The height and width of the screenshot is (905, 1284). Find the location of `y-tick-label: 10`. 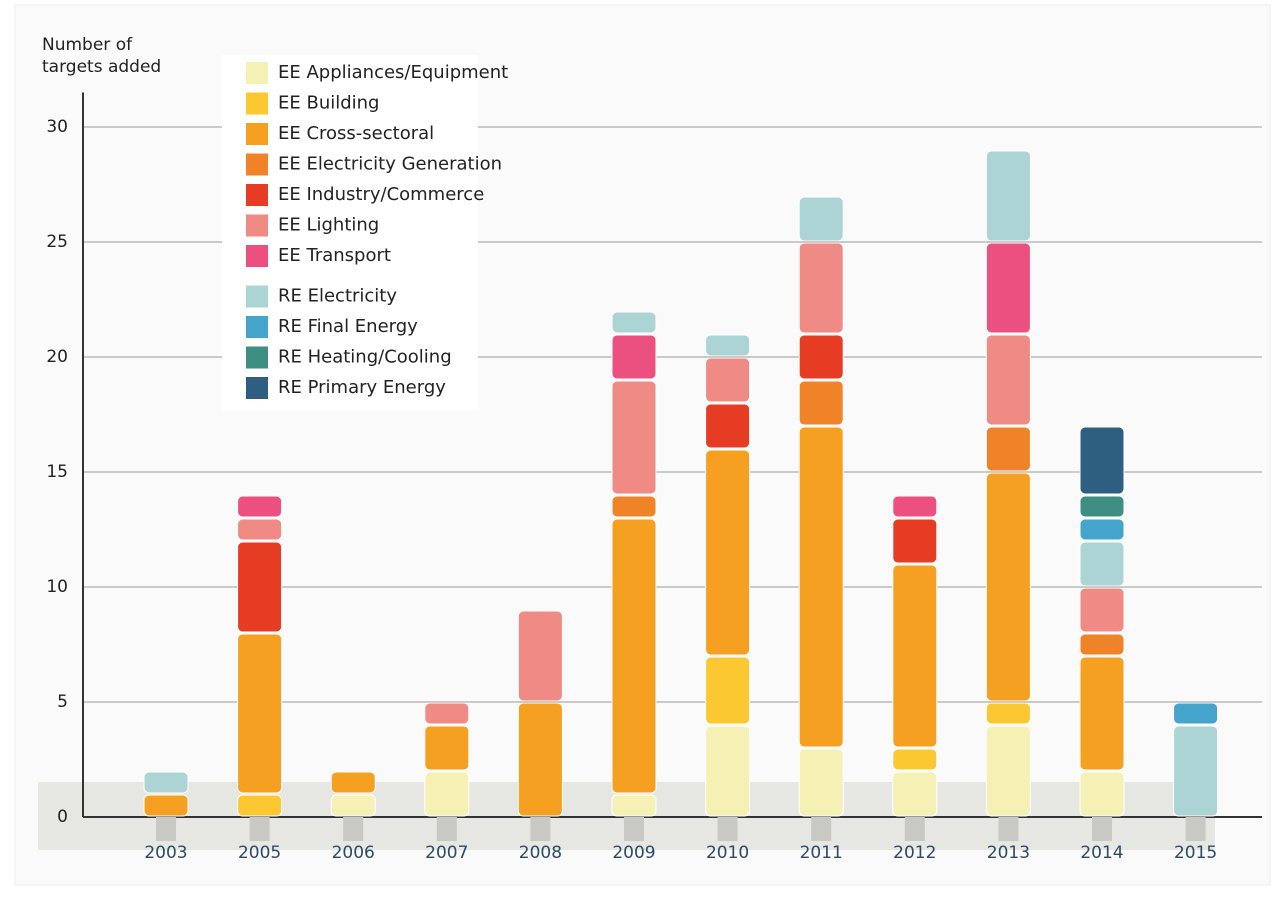

y-tick-label: 10 is located at coordinates (57, 587).